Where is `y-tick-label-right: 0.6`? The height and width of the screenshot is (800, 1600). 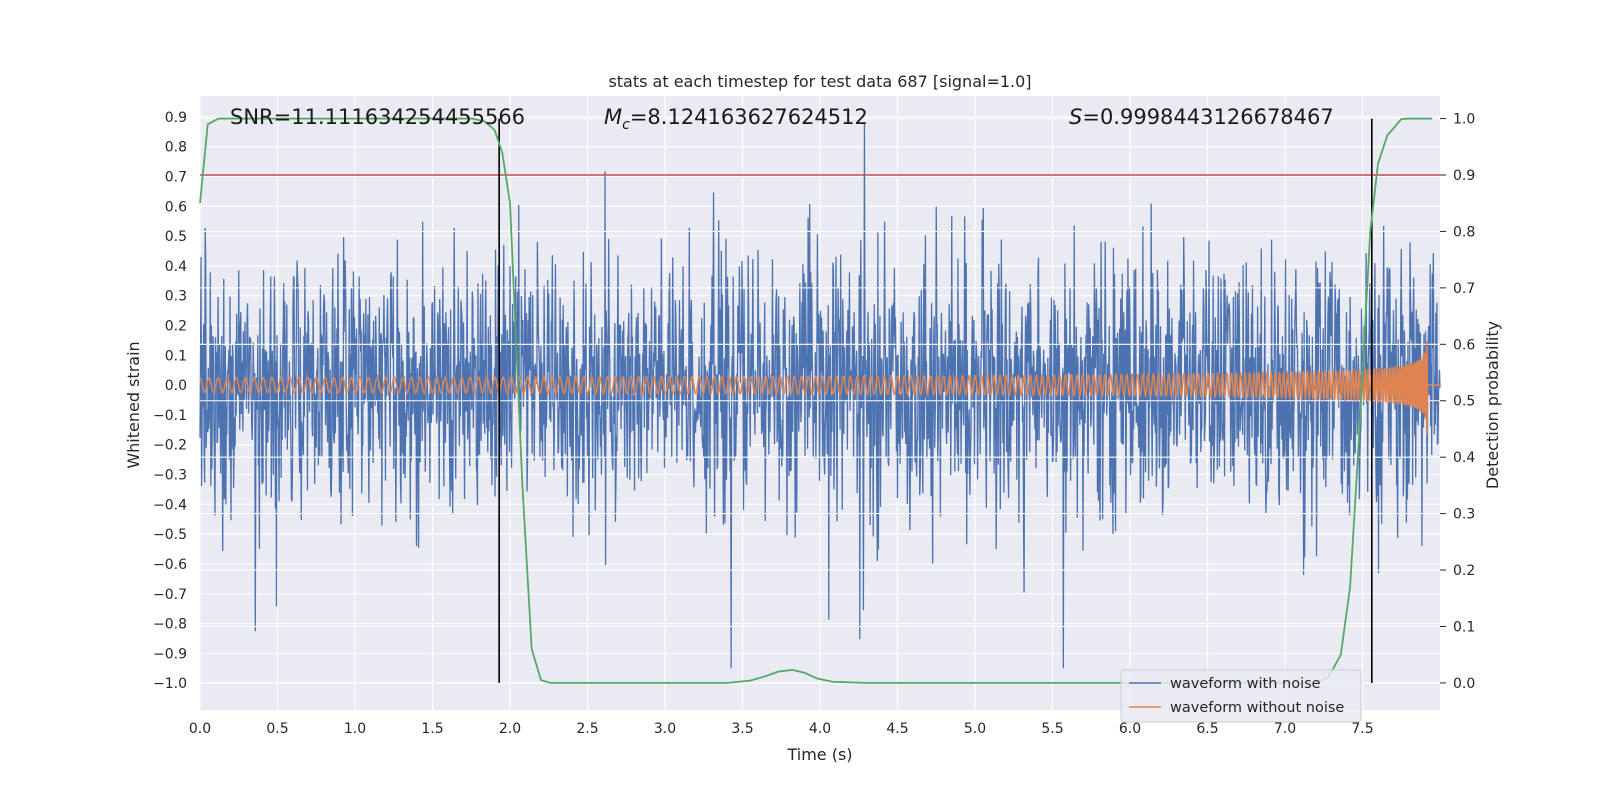
y-tick-label-right: 0.6 is located at coordinates (1464, 345).